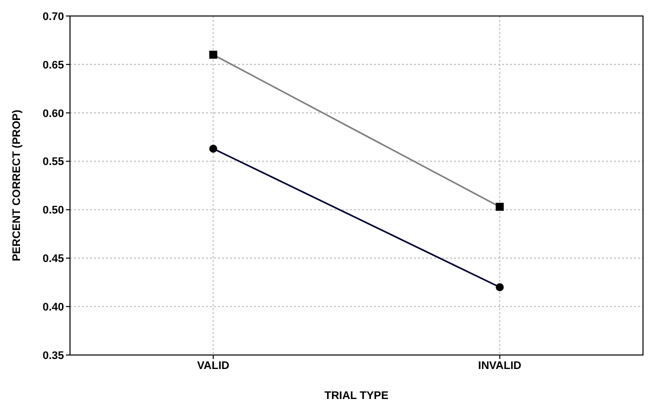 Image resolution: width=655 pixels, height=411 pixels. Describe the element at coordinates (53, 259) in the screenshot. I see `y-tick-label: 0.45` at that location.